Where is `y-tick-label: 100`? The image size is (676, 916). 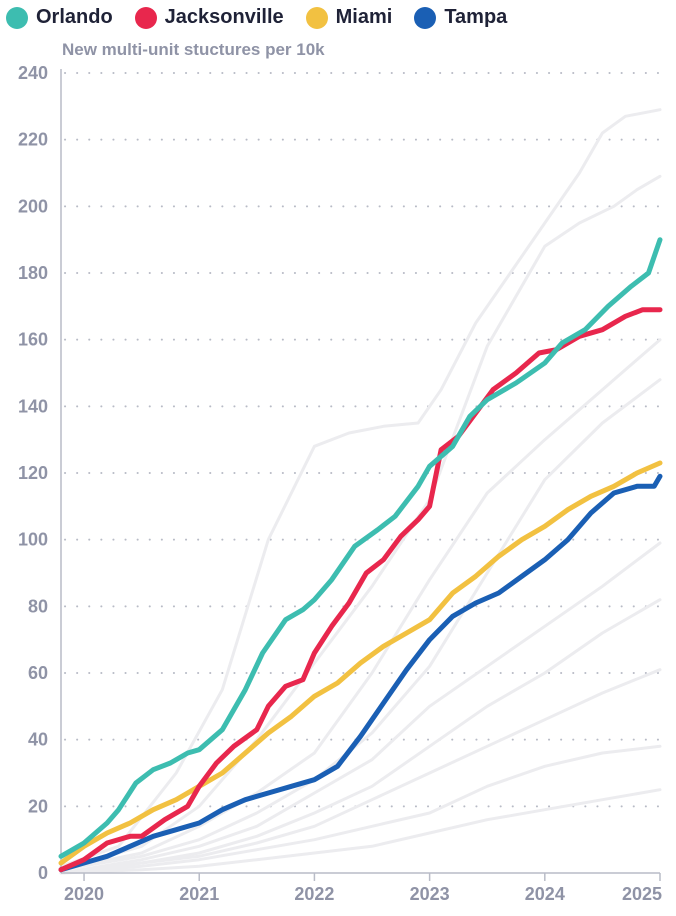
y-tick-label: 100 is located at coordinates (33, 540).